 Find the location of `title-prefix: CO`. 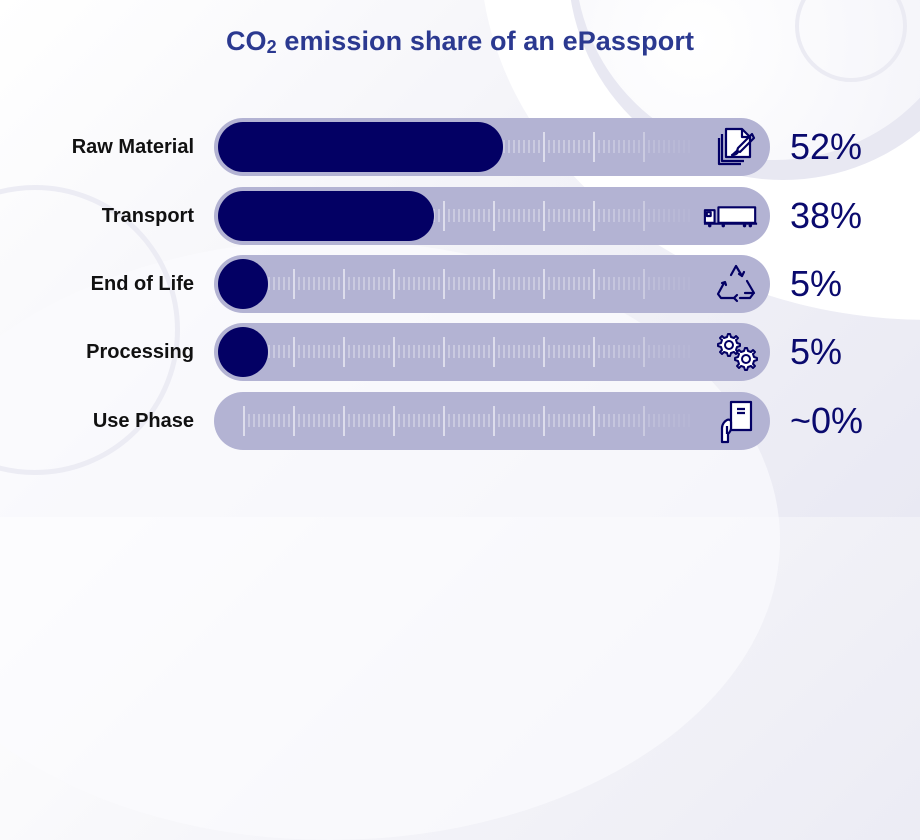

title-prefix: CO is located at coordinates (246, 41).